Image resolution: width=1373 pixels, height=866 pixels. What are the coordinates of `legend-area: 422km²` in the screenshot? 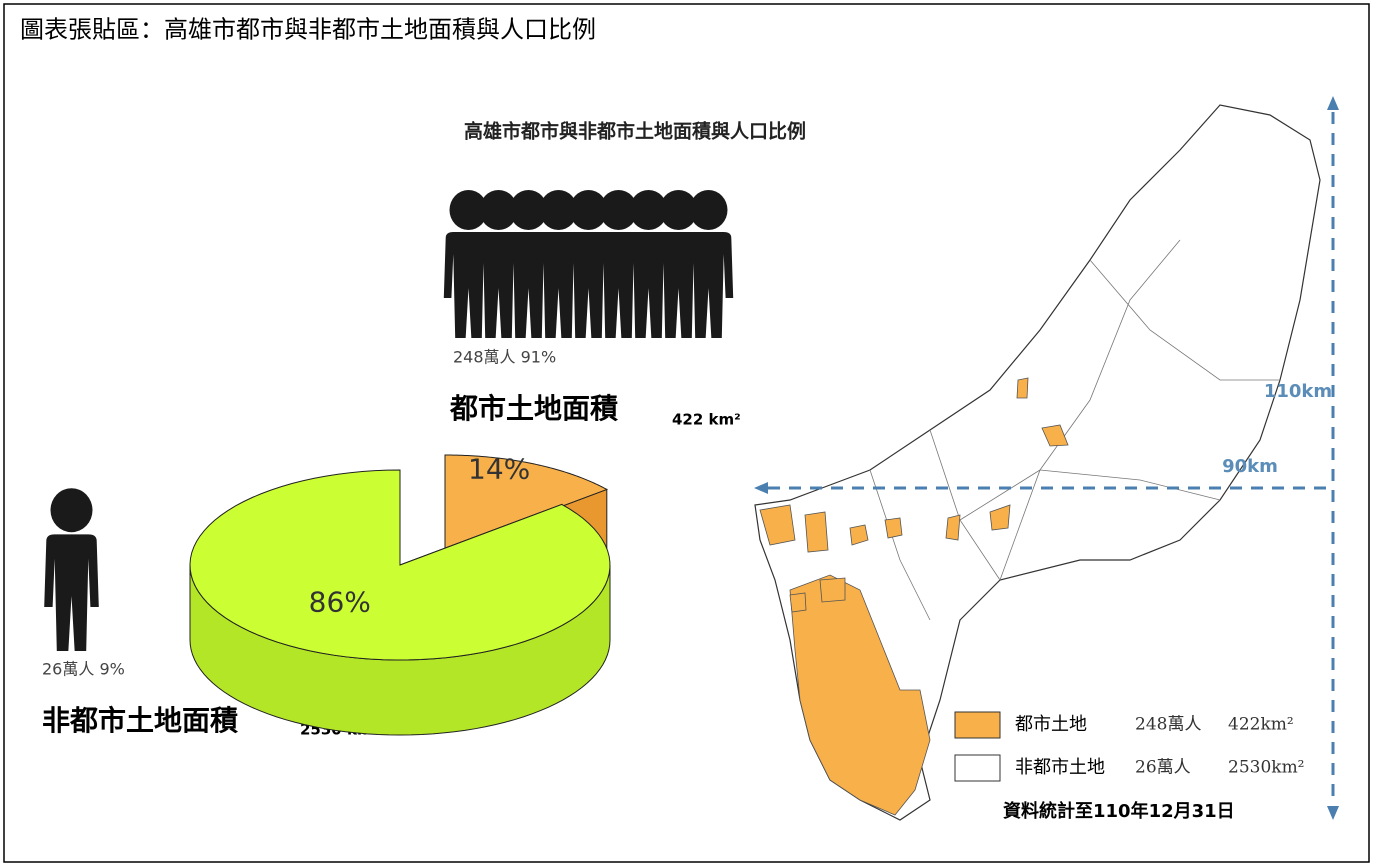 It's located at (1261, 725).